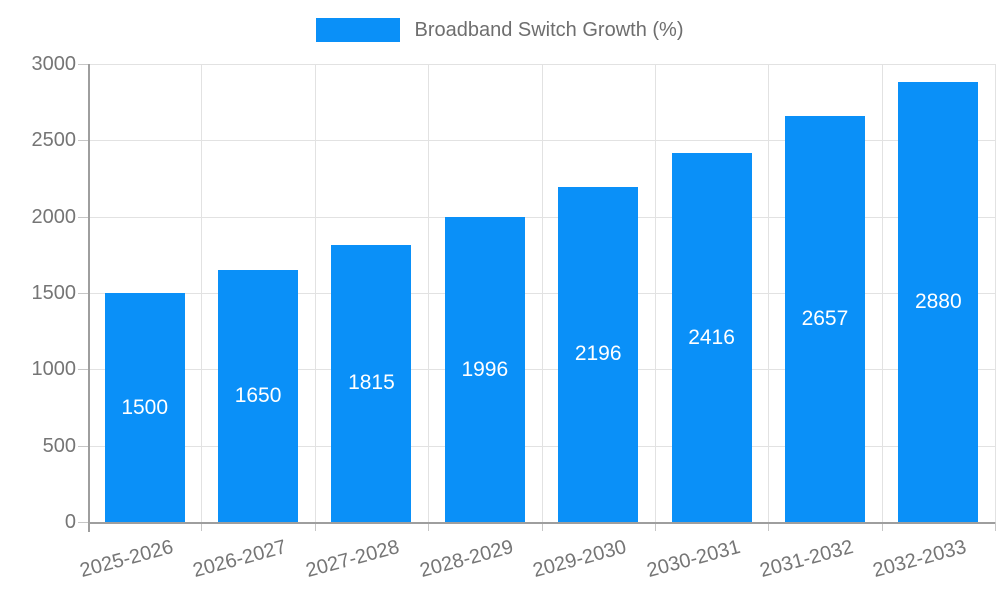 The width and height of the screenshot is (1000, 600). What do you see at coordinates (549, 29) in the screenshot?
I see `legend-label: Broadband Switch Growth (%)` at bounding box center [549, 29].